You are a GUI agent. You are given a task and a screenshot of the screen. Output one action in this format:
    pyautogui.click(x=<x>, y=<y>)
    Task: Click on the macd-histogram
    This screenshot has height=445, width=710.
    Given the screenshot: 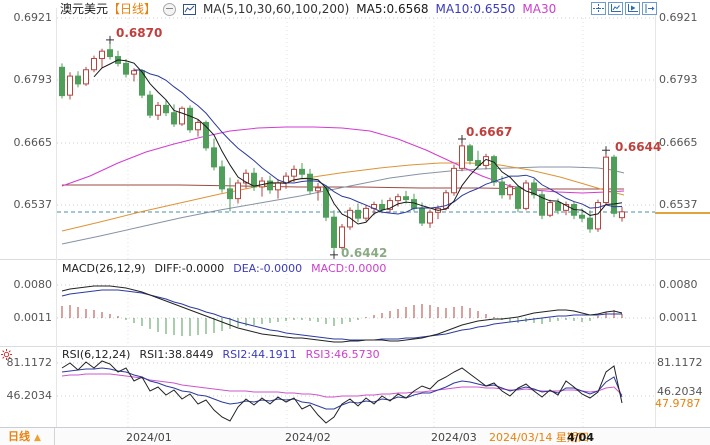 What is the action you would take?
    pyautogui.click(x=342, y=320)
    